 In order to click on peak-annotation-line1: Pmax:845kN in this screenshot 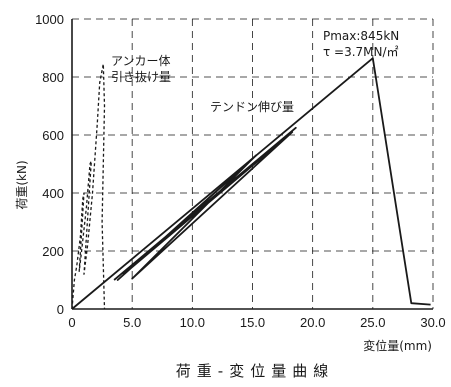, I will do `click(361, 36)`.